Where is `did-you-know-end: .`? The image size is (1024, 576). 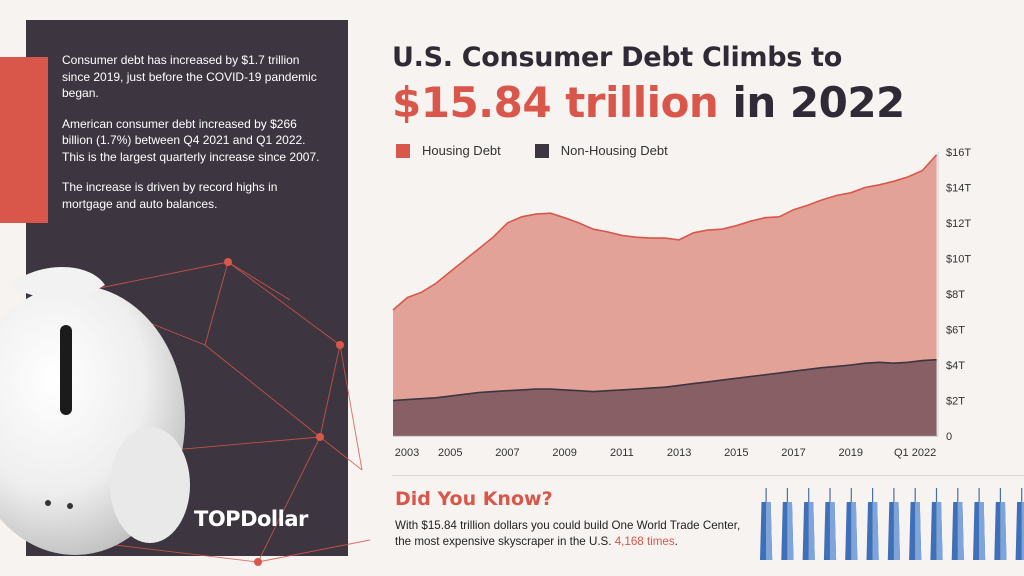 did-you-know-end: . is located at coordinates (676, 541).